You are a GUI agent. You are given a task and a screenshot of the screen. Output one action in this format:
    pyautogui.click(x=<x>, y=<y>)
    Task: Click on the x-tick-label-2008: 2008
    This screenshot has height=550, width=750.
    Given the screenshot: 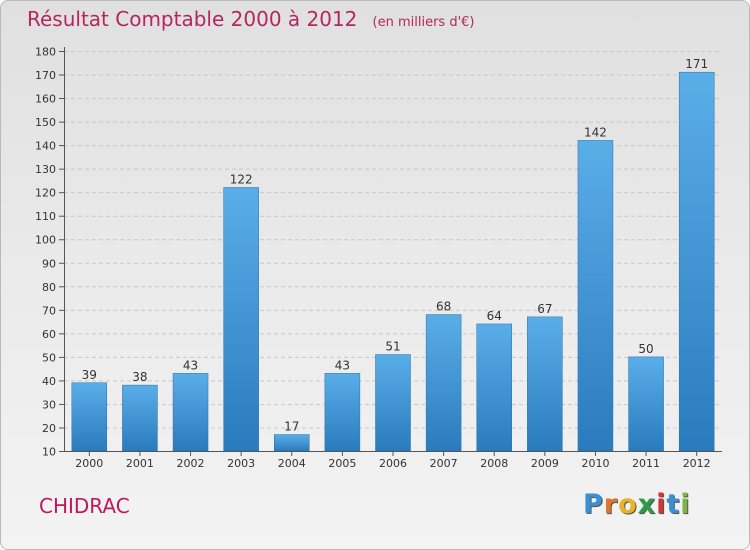 What is the action you would take?
    pyautogui.click(x=494, y=463)
    